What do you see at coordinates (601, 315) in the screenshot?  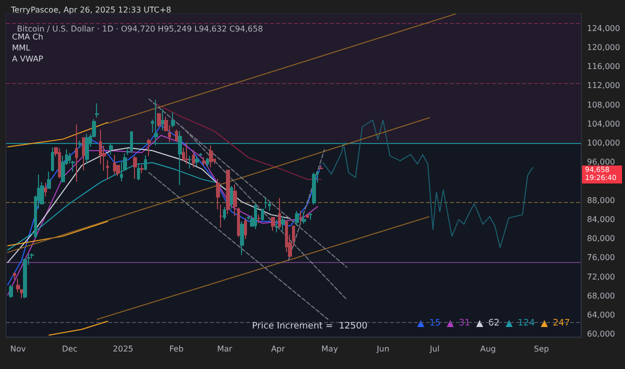 I see `y-tick-label: 64,000` at bounding box center [601, 315].